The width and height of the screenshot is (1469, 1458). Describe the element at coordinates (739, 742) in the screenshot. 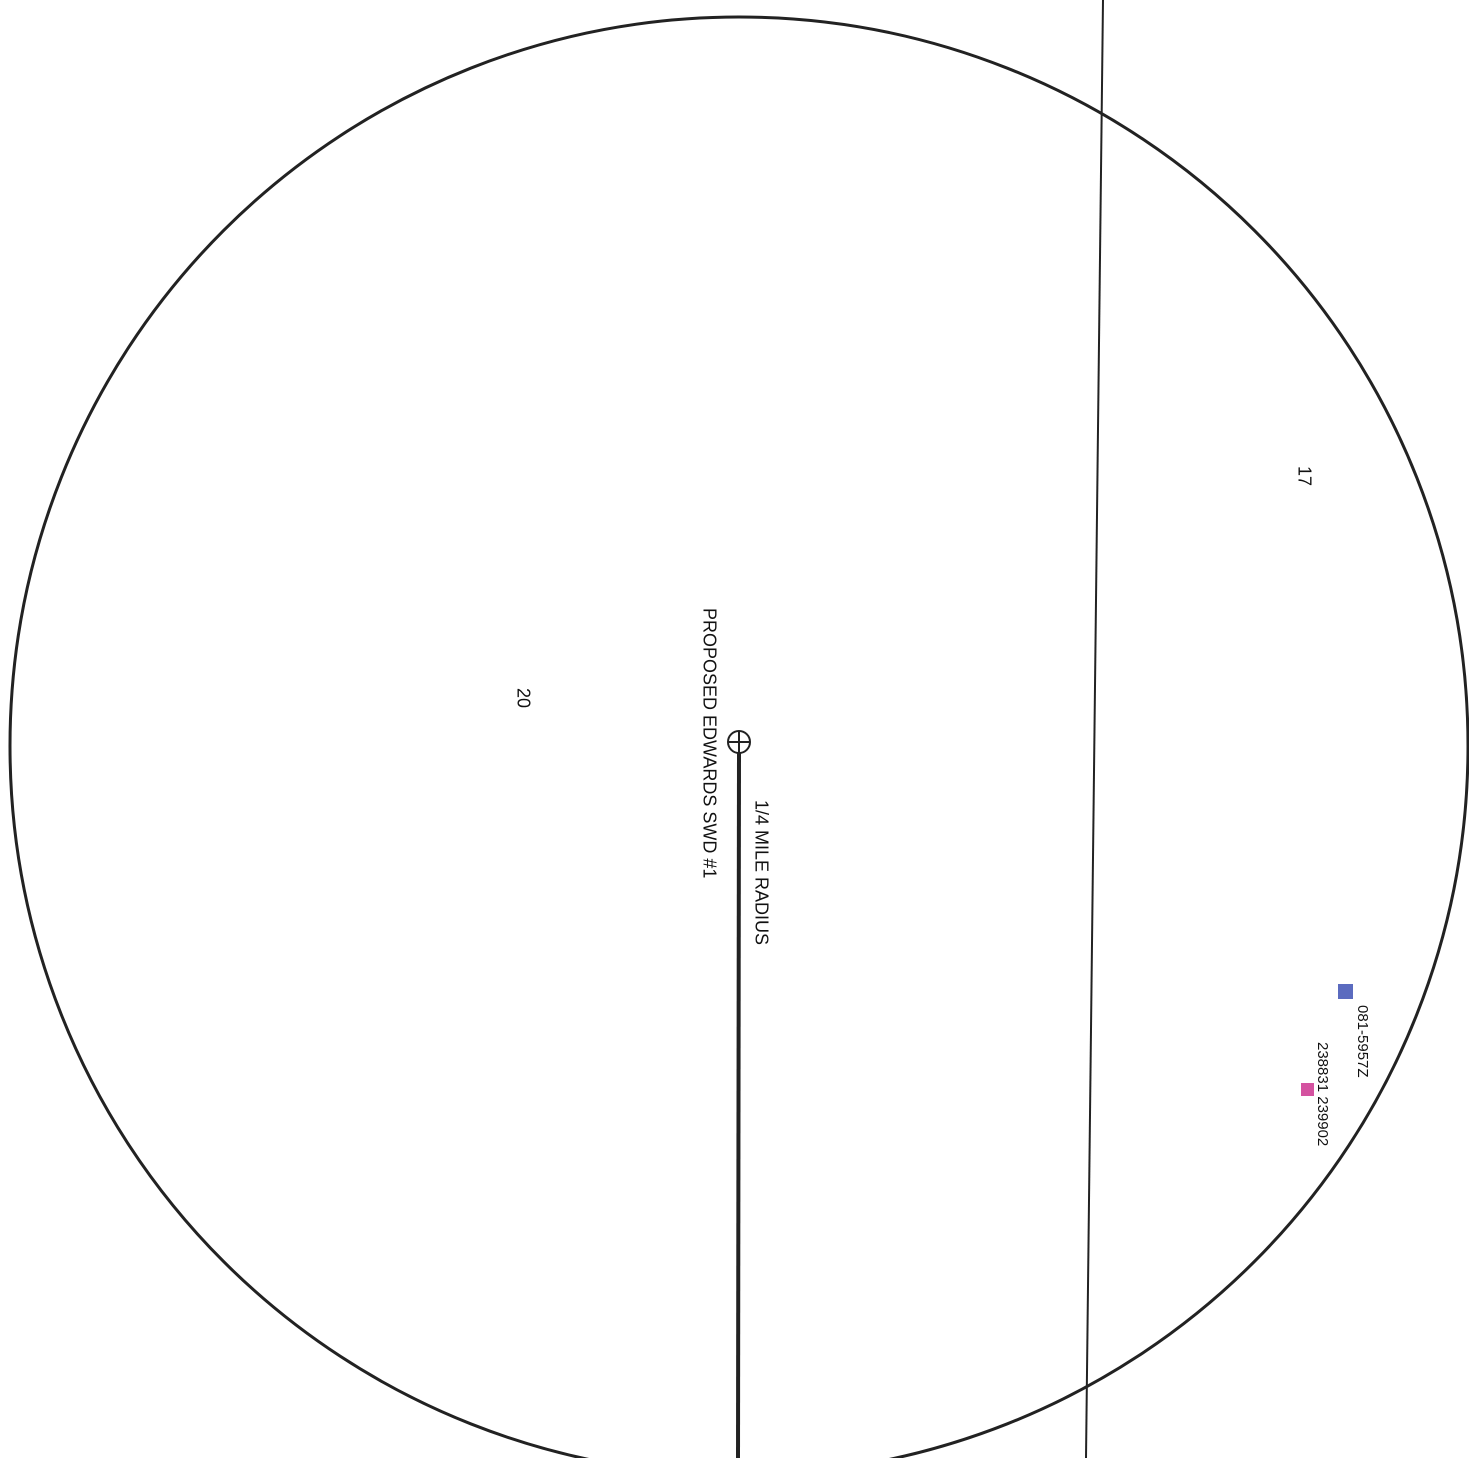

I see `well-symbol` at that location.